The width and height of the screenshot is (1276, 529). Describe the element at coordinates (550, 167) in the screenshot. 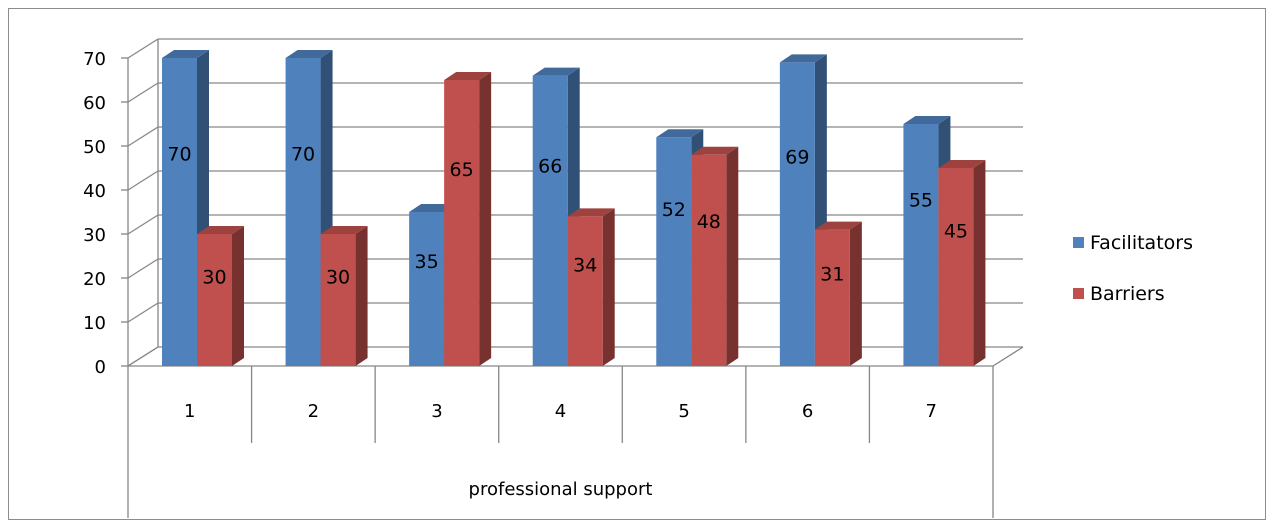

I see `data-label: 66` at that location.